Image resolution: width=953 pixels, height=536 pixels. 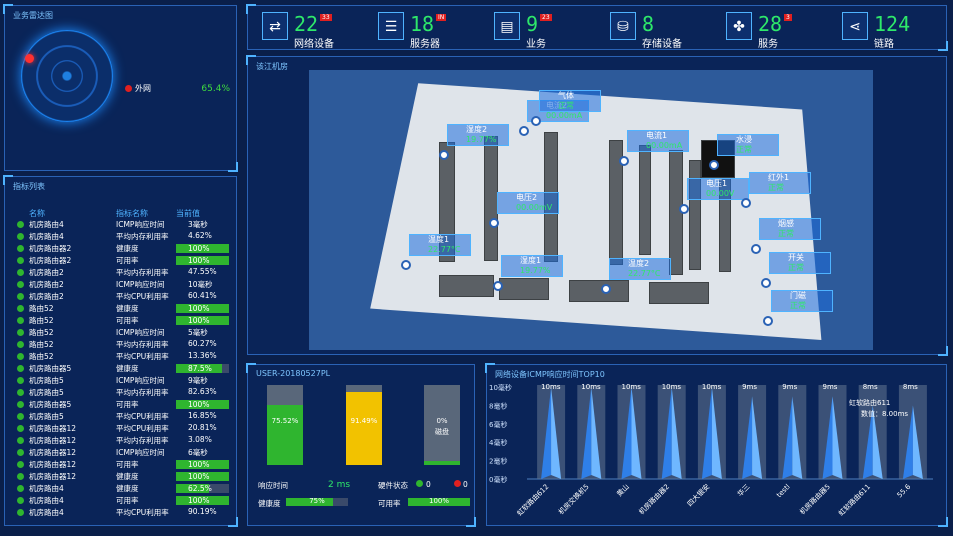 What do you see at coordinates (773, 30) in the screenshot?
I see `stat-card-服务: ✤ 28 3 服务` at bounding box center [773, 30].